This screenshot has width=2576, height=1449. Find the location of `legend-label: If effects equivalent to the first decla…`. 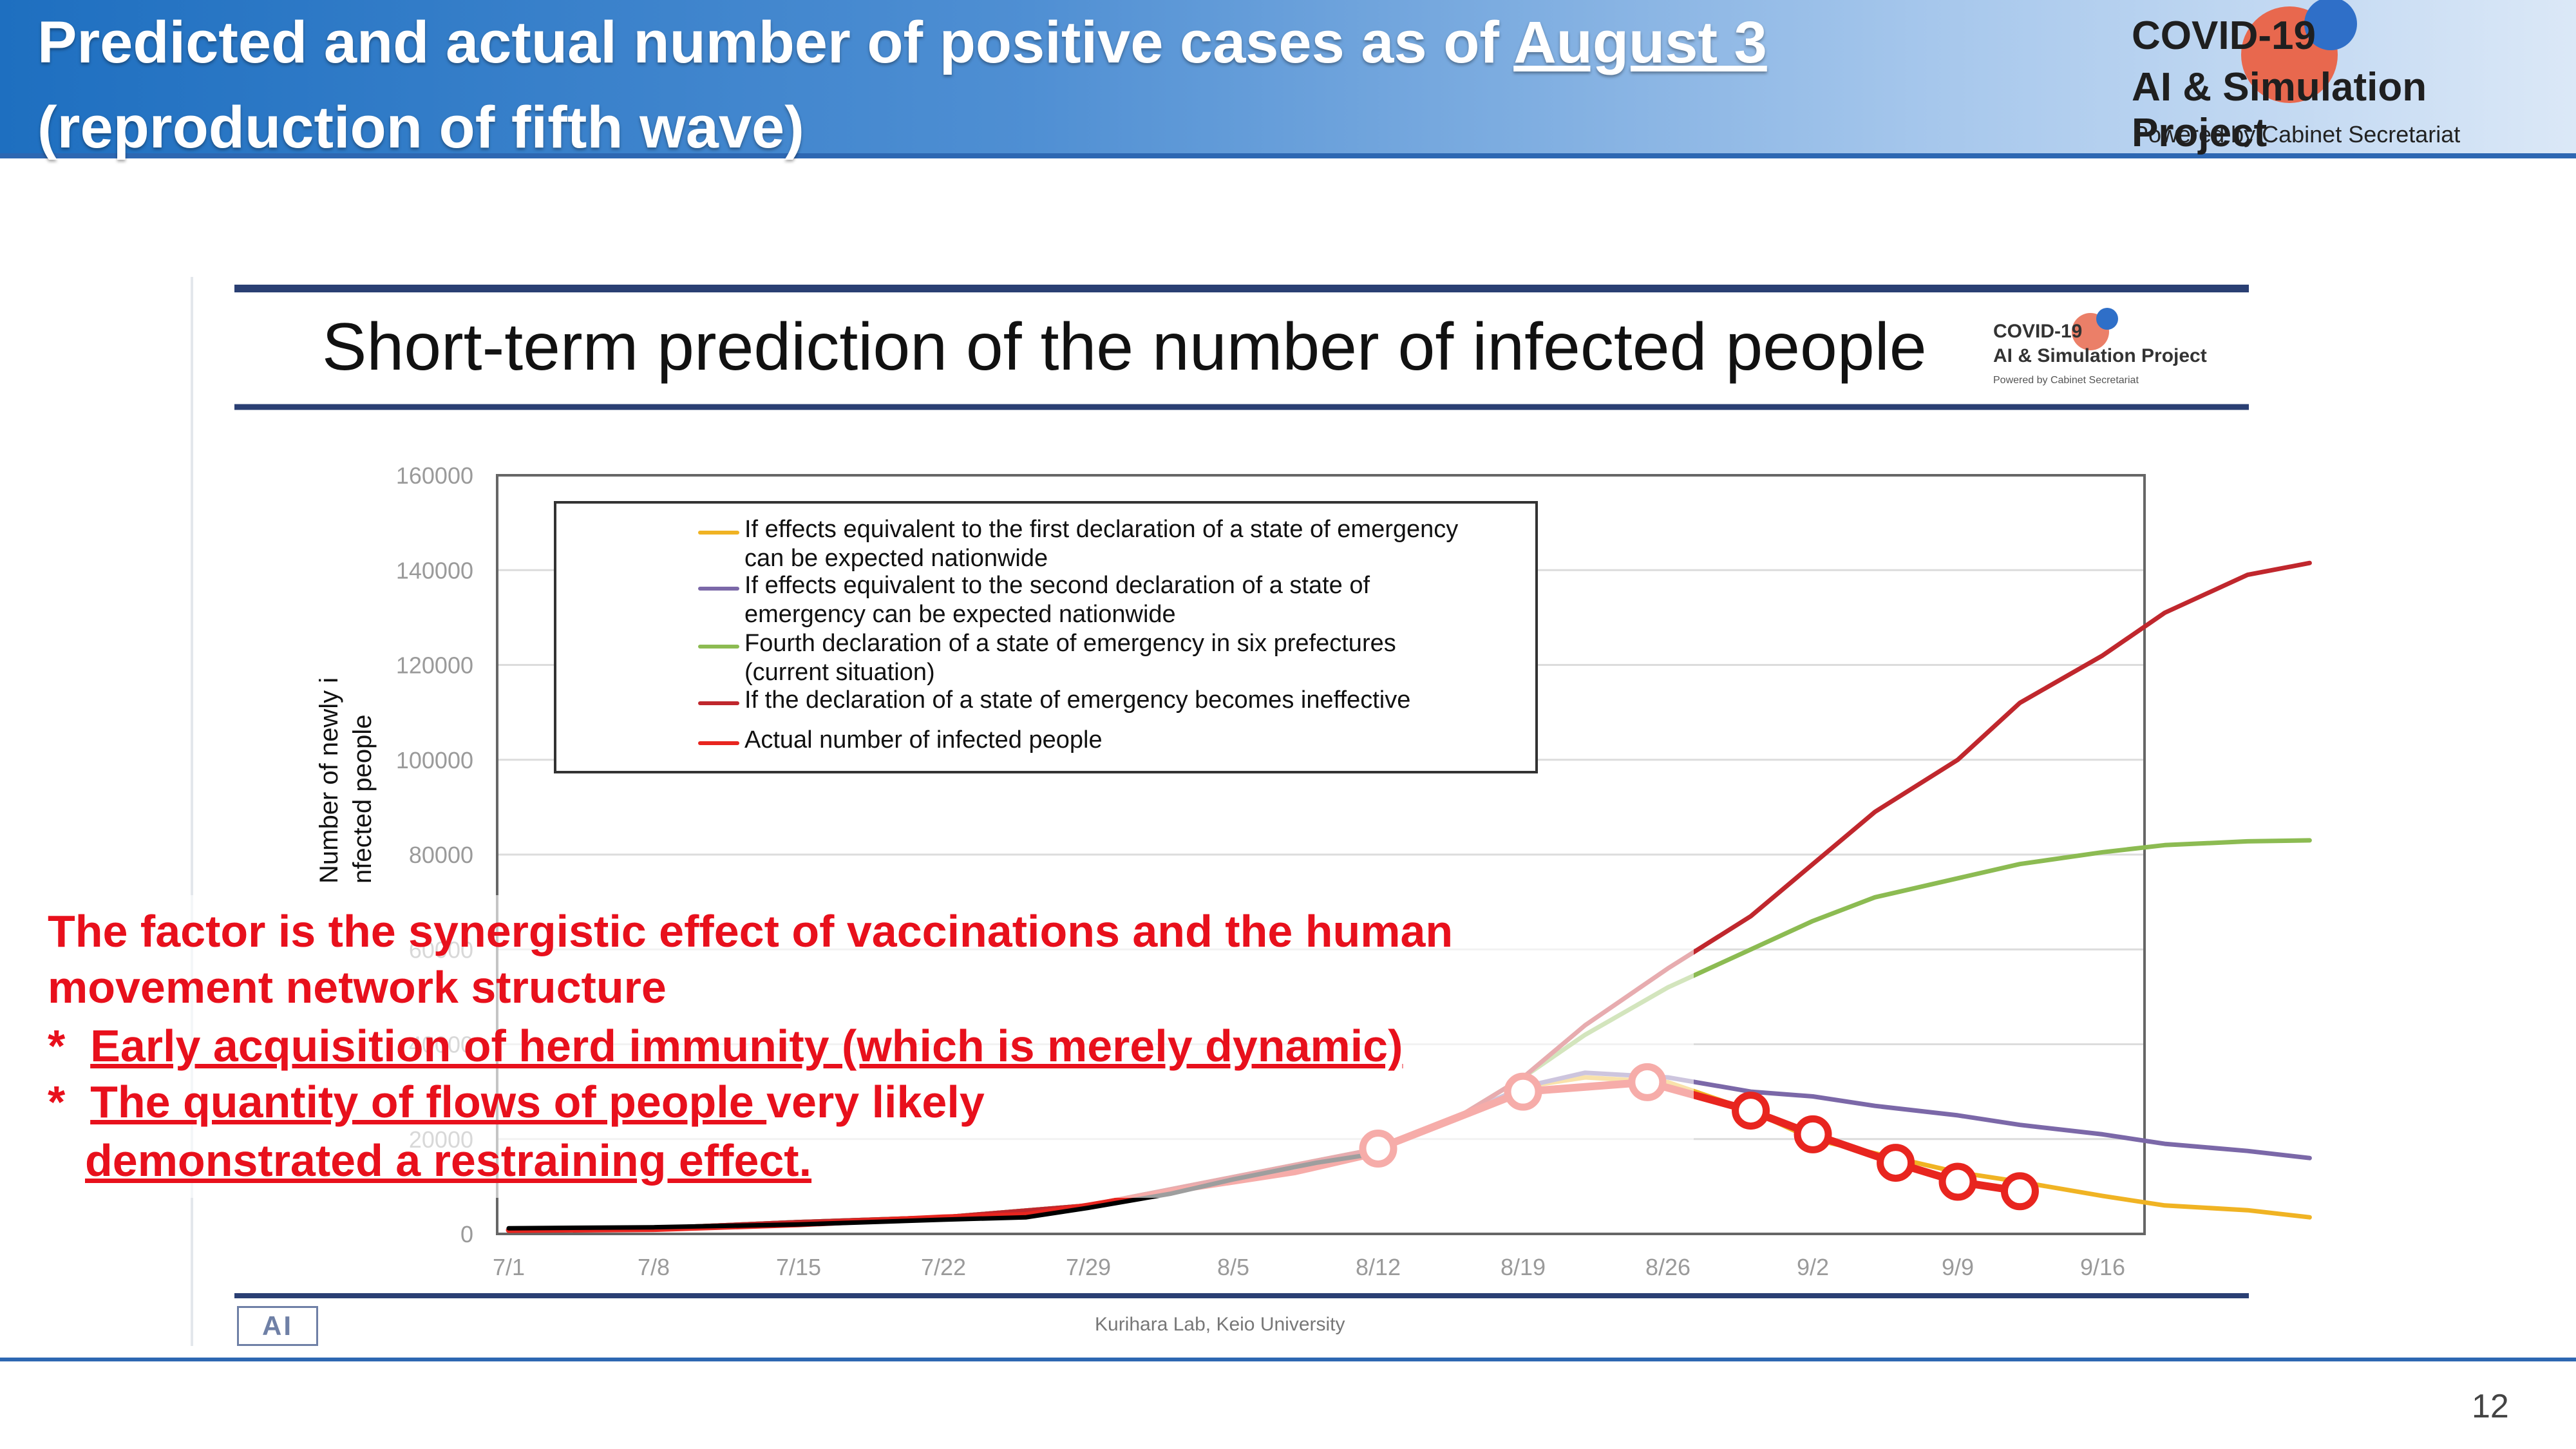

legend-label: If effects equivalent to the first decla… is located at coordinates (1130, 544).